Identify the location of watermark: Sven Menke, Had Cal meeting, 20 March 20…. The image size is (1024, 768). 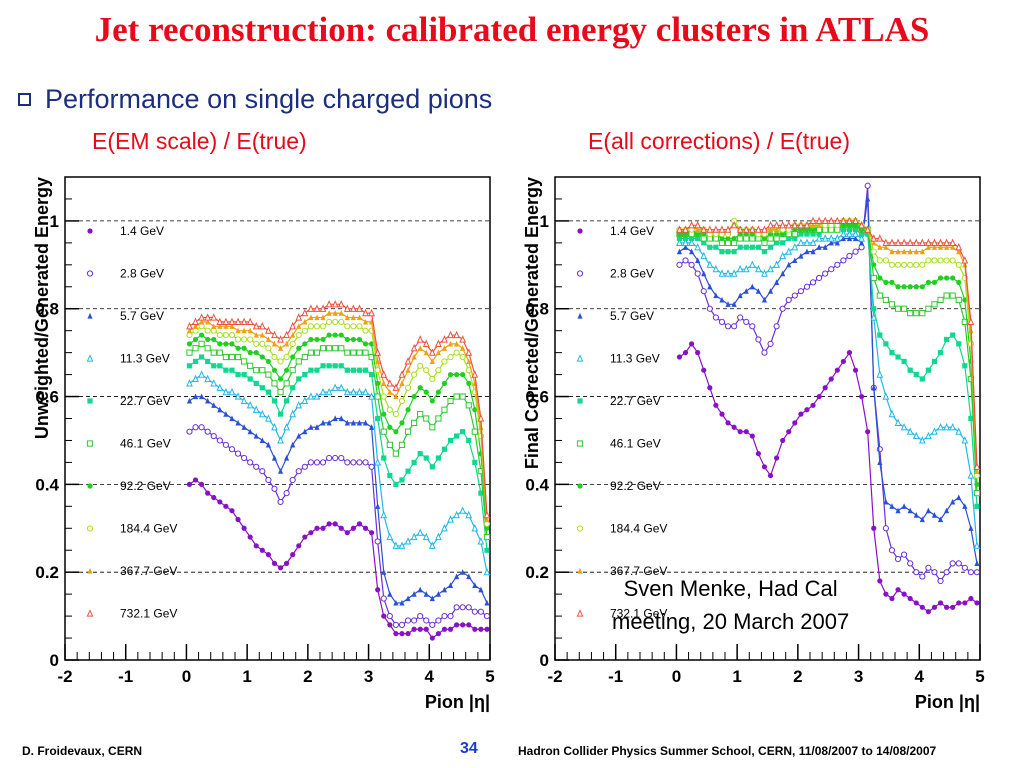
(730, 605).